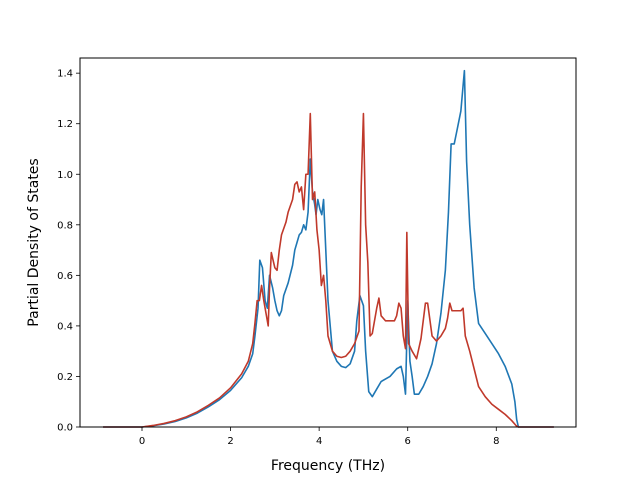  Describe the element at coordinates (328, 466) in the screenshot. I see `x-axis-label: Frequency (THz)` at that location.